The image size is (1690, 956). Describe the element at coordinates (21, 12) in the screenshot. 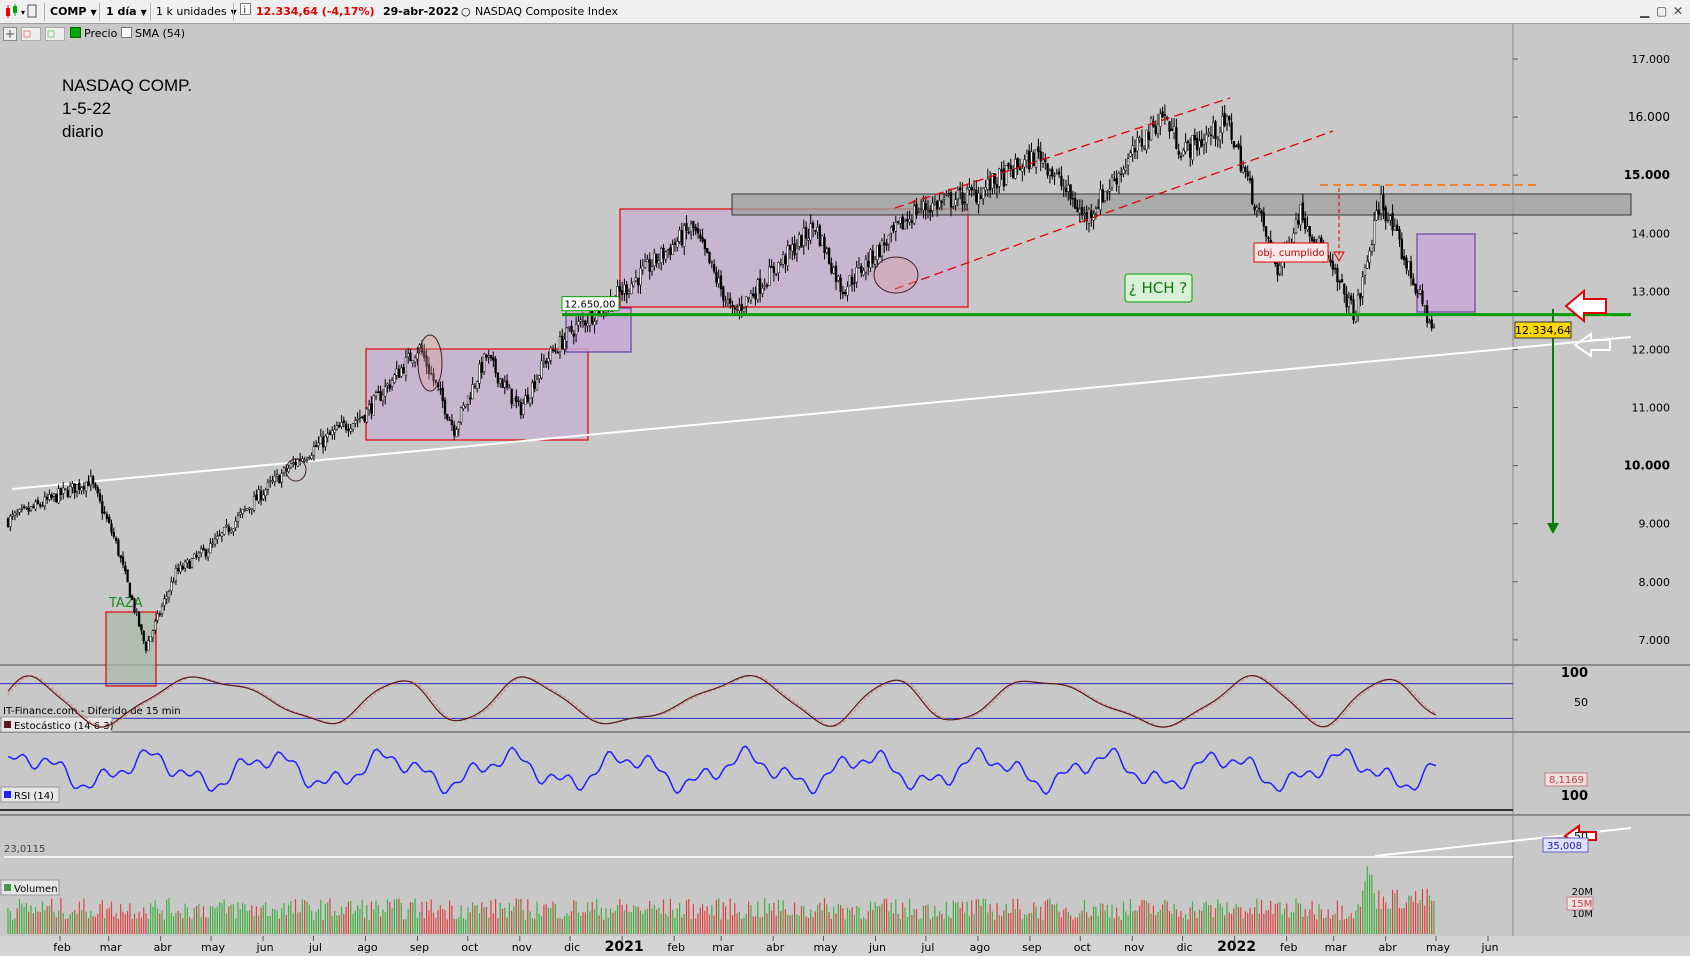

I see `chart-type-icon: ▾` at that location.